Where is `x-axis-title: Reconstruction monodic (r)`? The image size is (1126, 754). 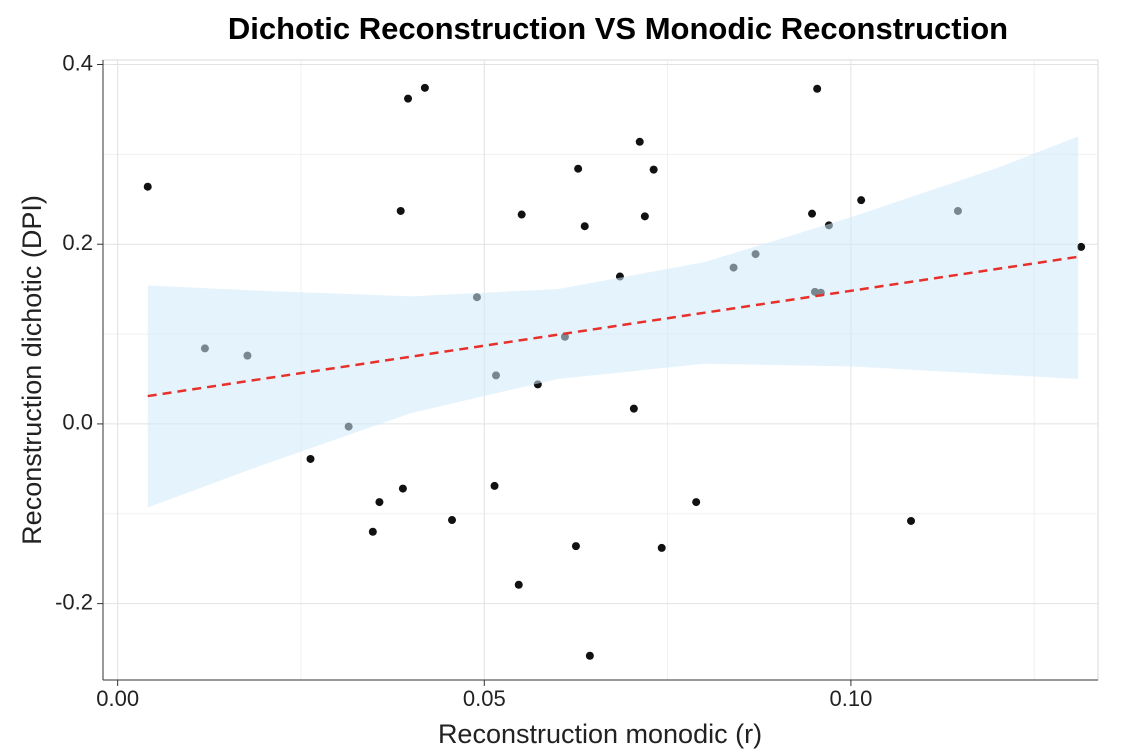 x-axis-title: Reconstruction monodic (r) is located at coordinates (600, 734).